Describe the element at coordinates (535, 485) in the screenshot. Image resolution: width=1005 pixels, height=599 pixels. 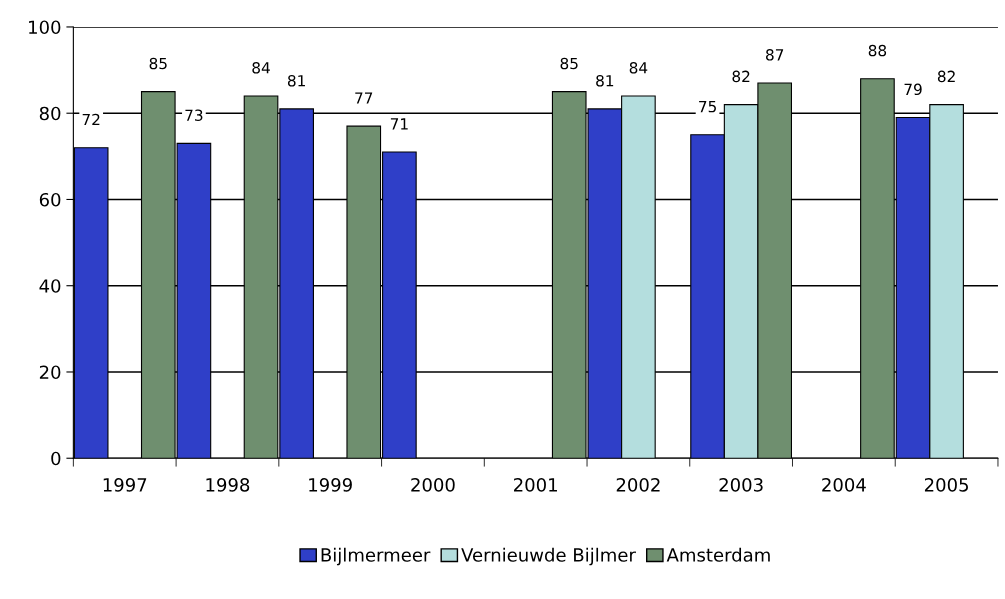
I see `x-tick-label: 2001` at that location.